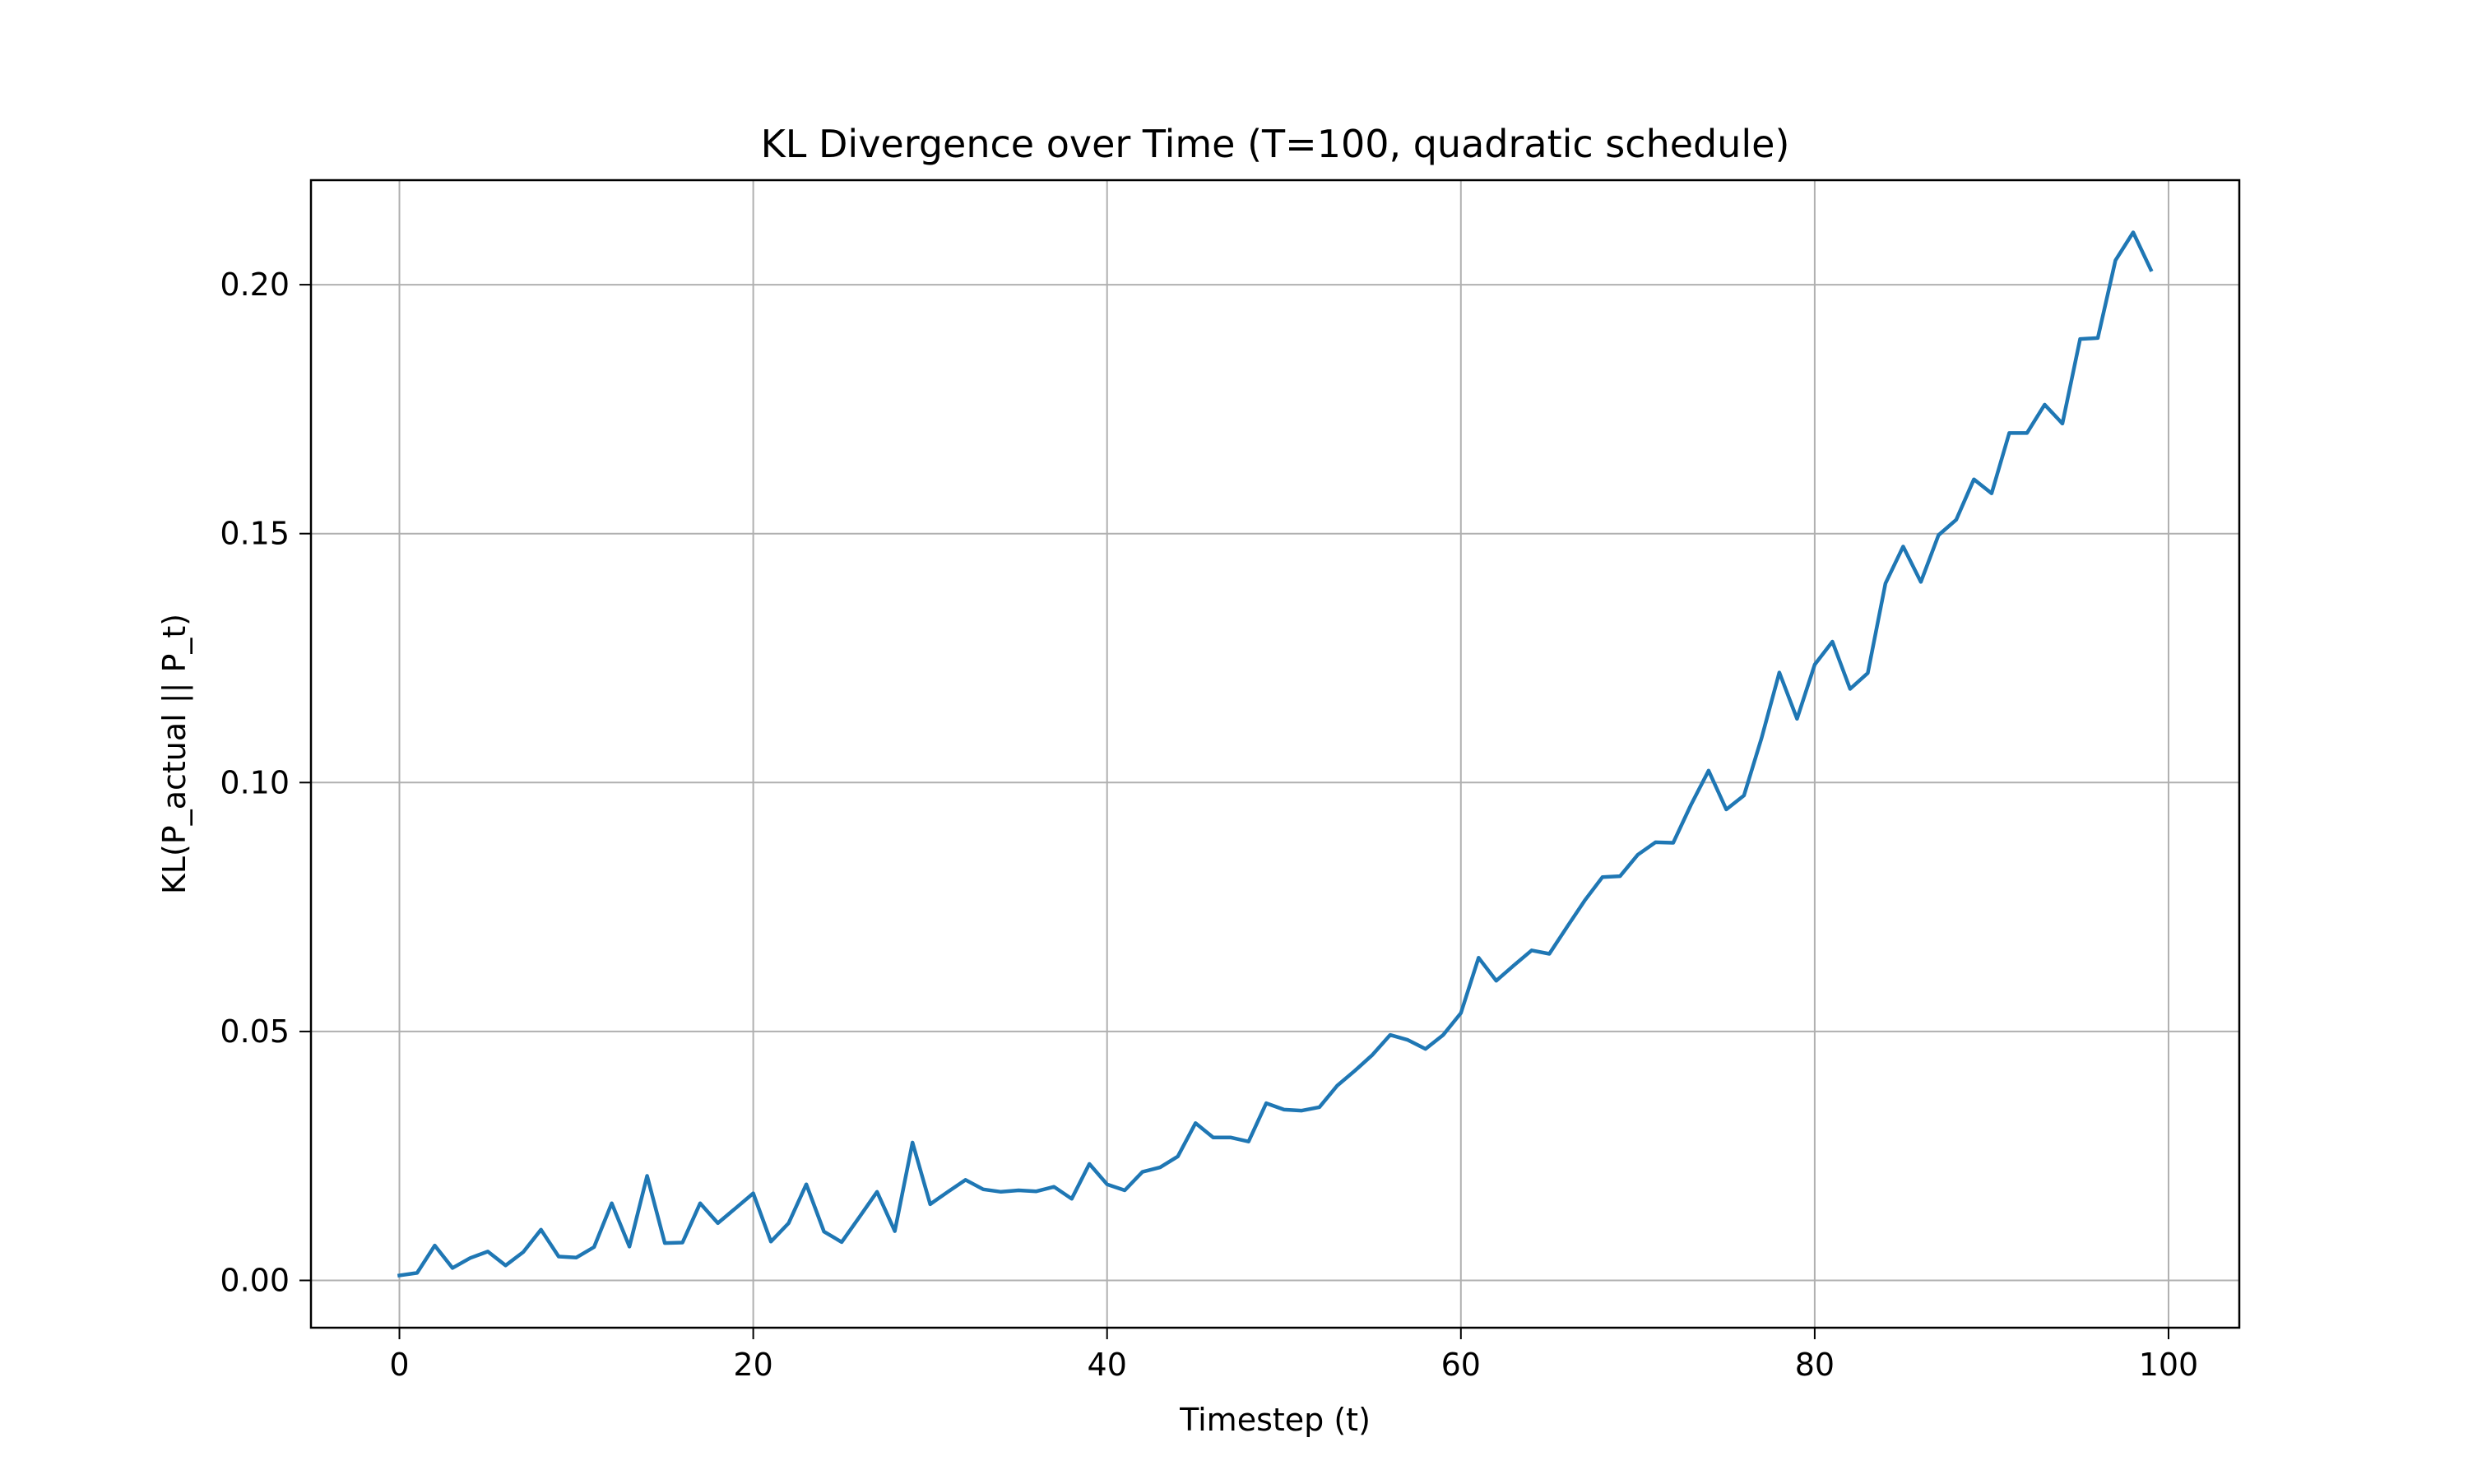  Describe the element at coordinates (255, 782) in the screenshot. I see `y-tick-label: 0.10` at that location.